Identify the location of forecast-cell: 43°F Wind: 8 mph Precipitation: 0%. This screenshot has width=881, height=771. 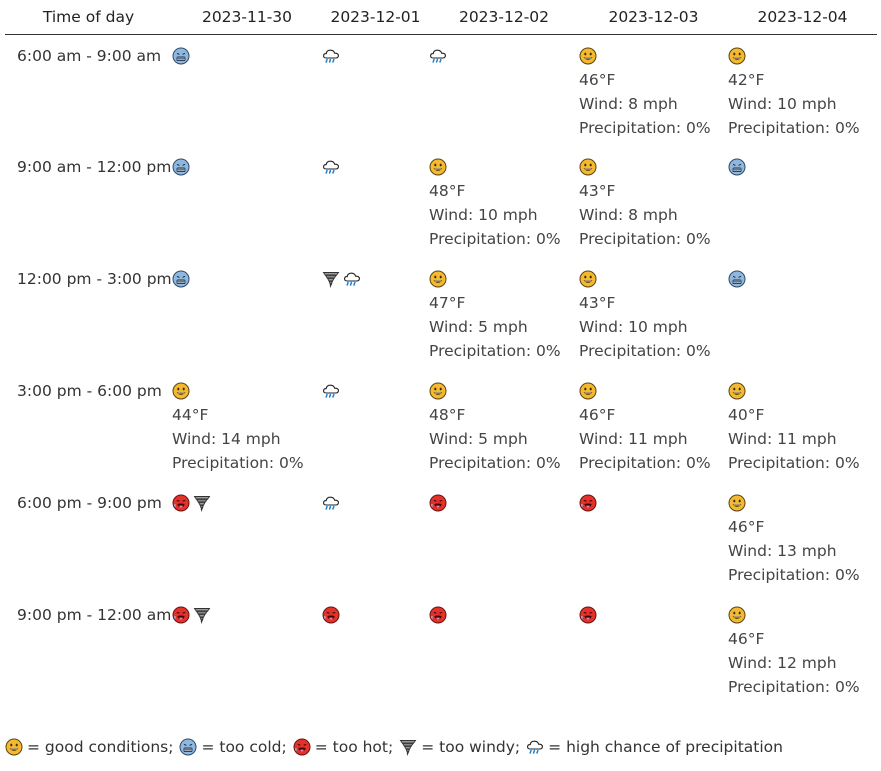
(653, 202).